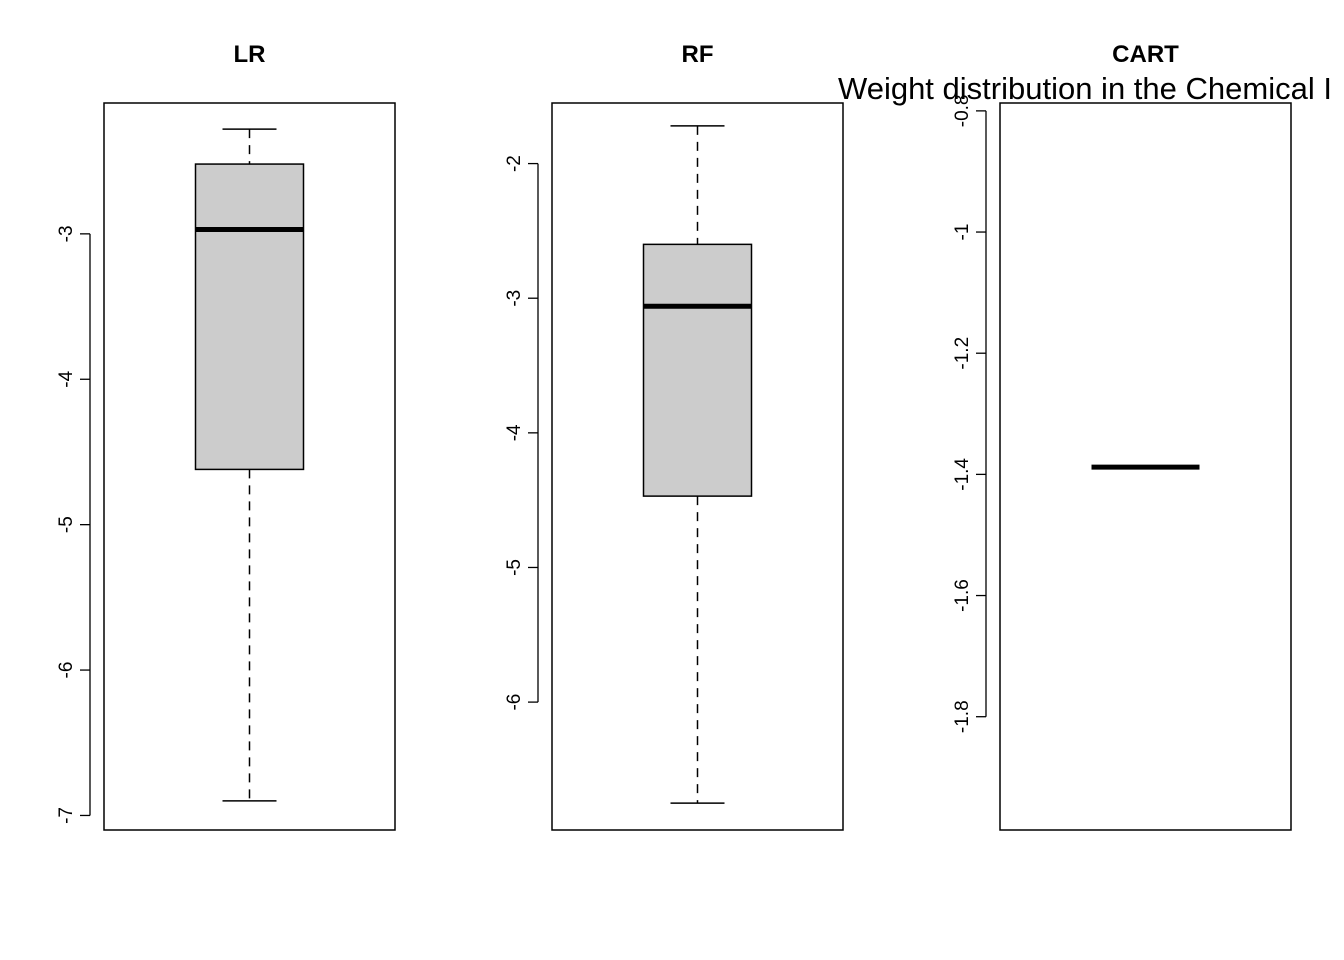 The image size is (1344, 960). I want to click on y-tick-label: -1.2, so click(962, 353).